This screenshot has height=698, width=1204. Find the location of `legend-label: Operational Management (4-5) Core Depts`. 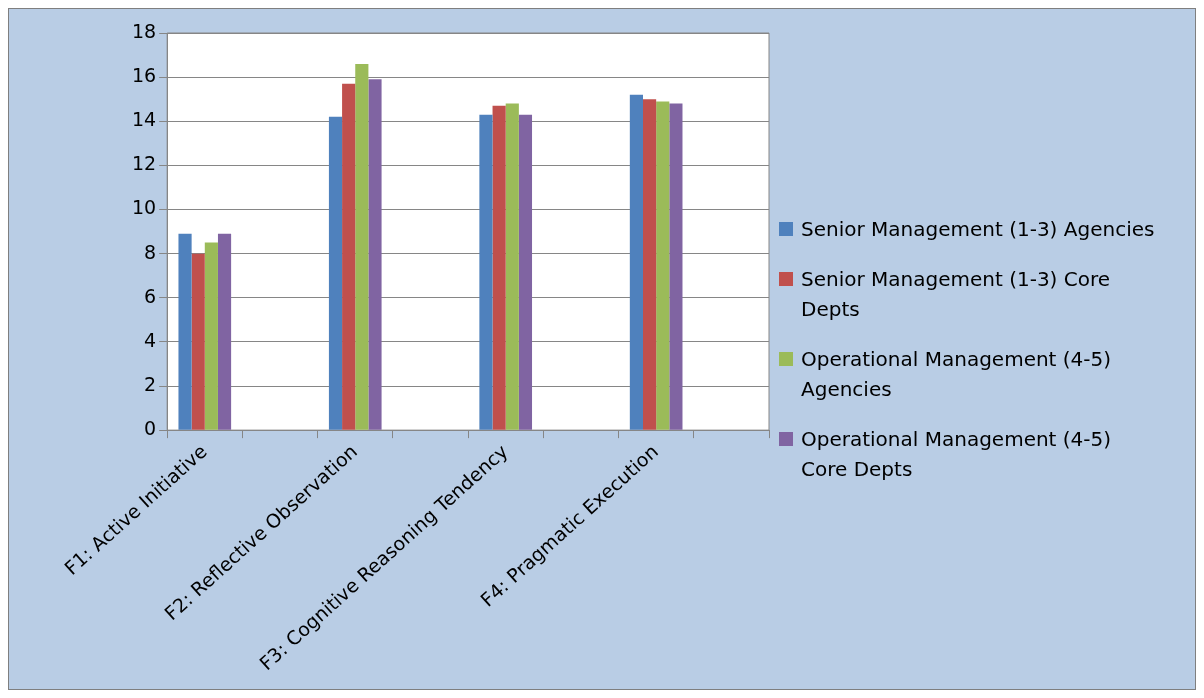

legend-label: Operational Management (4-5) Core Depts is located at coordinates (957, 454).